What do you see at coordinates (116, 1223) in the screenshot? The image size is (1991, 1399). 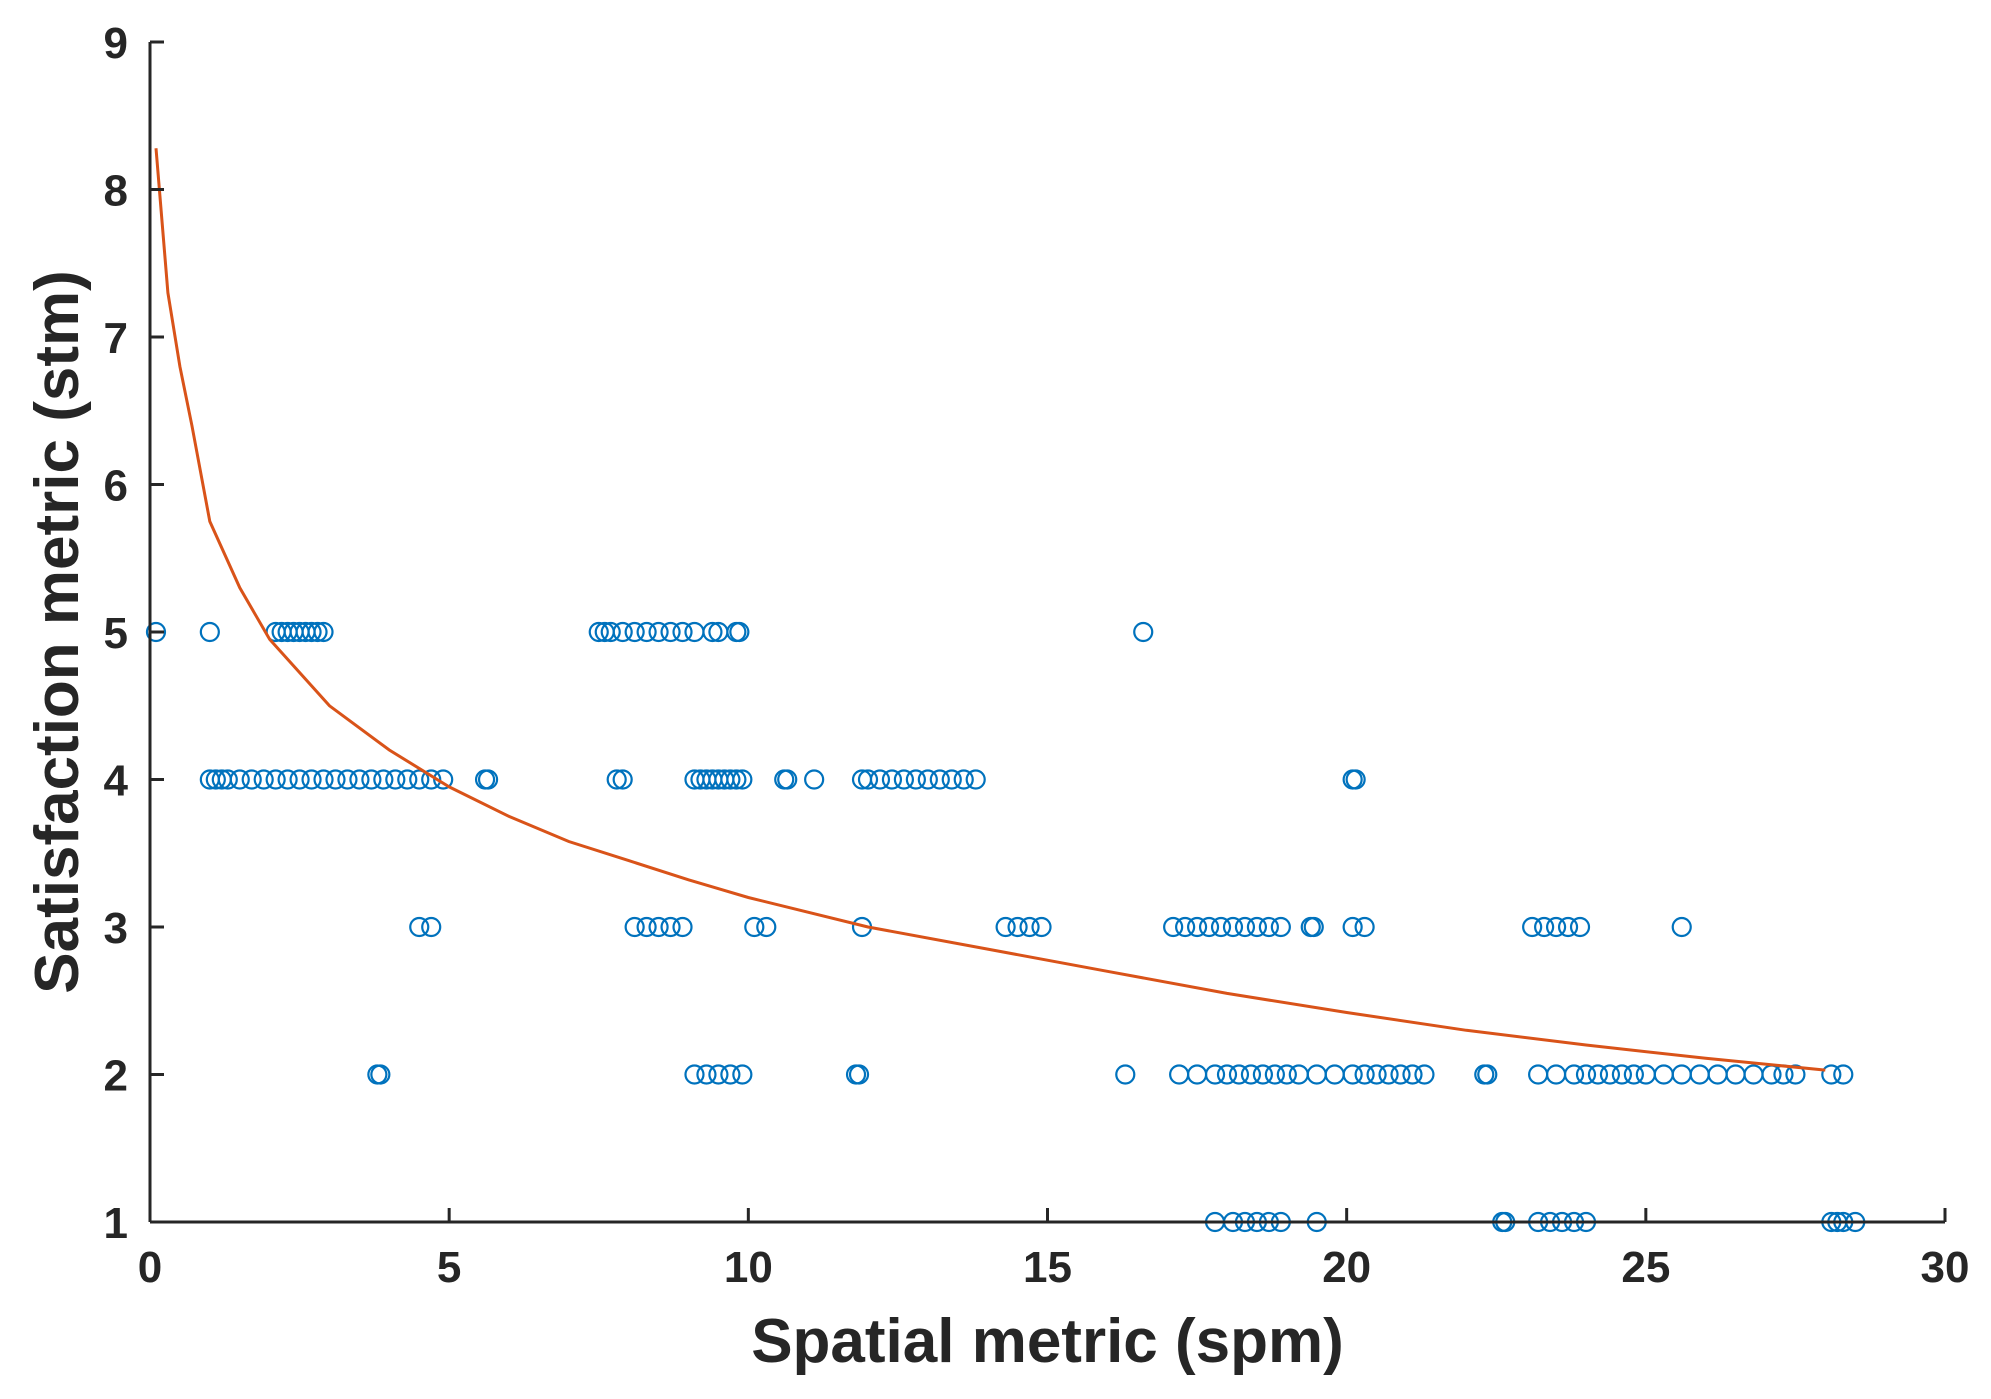 I see `y-tick-label: 1` at bounding box center [116, 1223].